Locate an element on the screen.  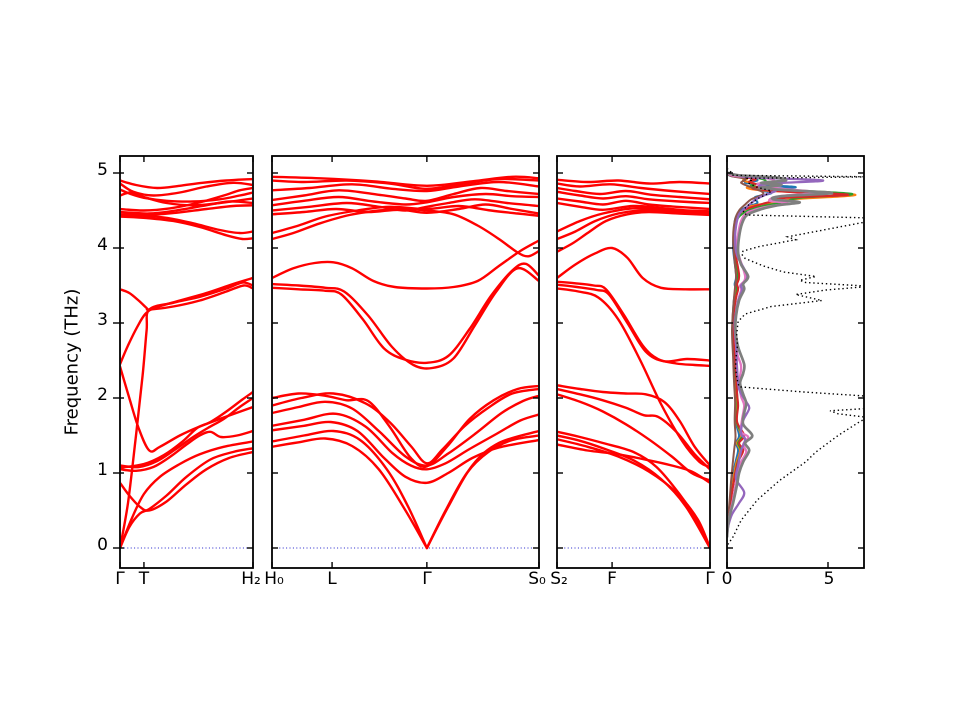
x-tick-label-H2: H₂ is located at coordinates (251, 579).